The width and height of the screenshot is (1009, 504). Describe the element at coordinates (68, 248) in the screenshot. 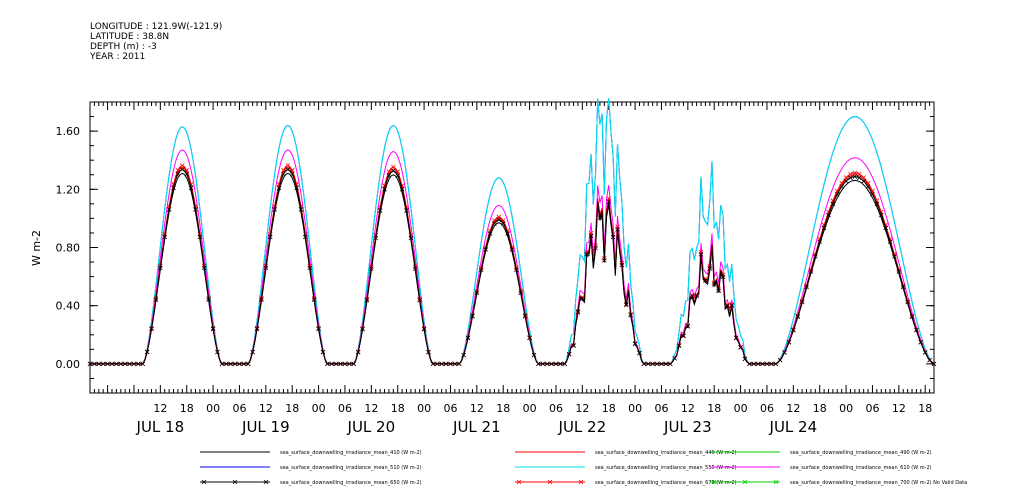

I see `y-tick-label: 0.80` at that location.